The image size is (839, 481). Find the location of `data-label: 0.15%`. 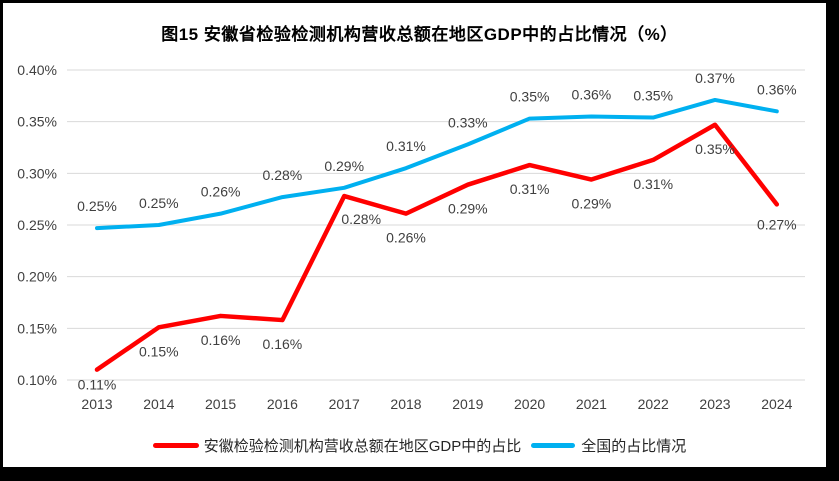

data-label: 0.15% is located at coordinates (159, 351).